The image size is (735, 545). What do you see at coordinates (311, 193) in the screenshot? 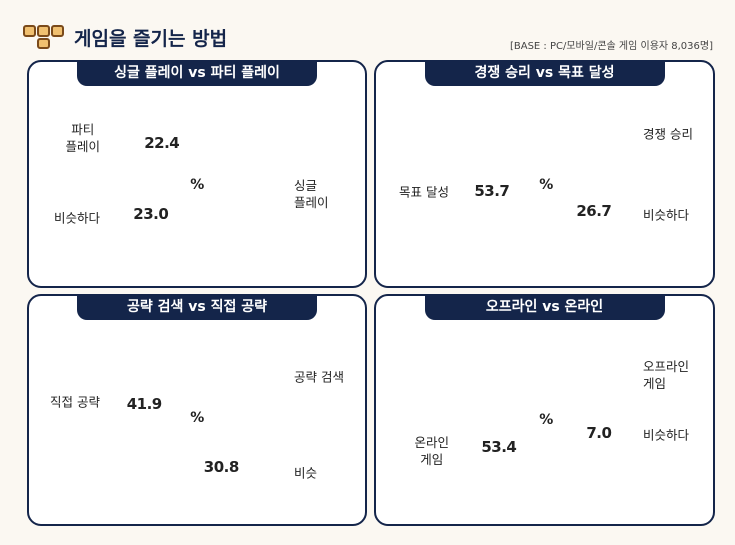
I see `category-label: 싱글 플레이` at bounding box center [311, 193].